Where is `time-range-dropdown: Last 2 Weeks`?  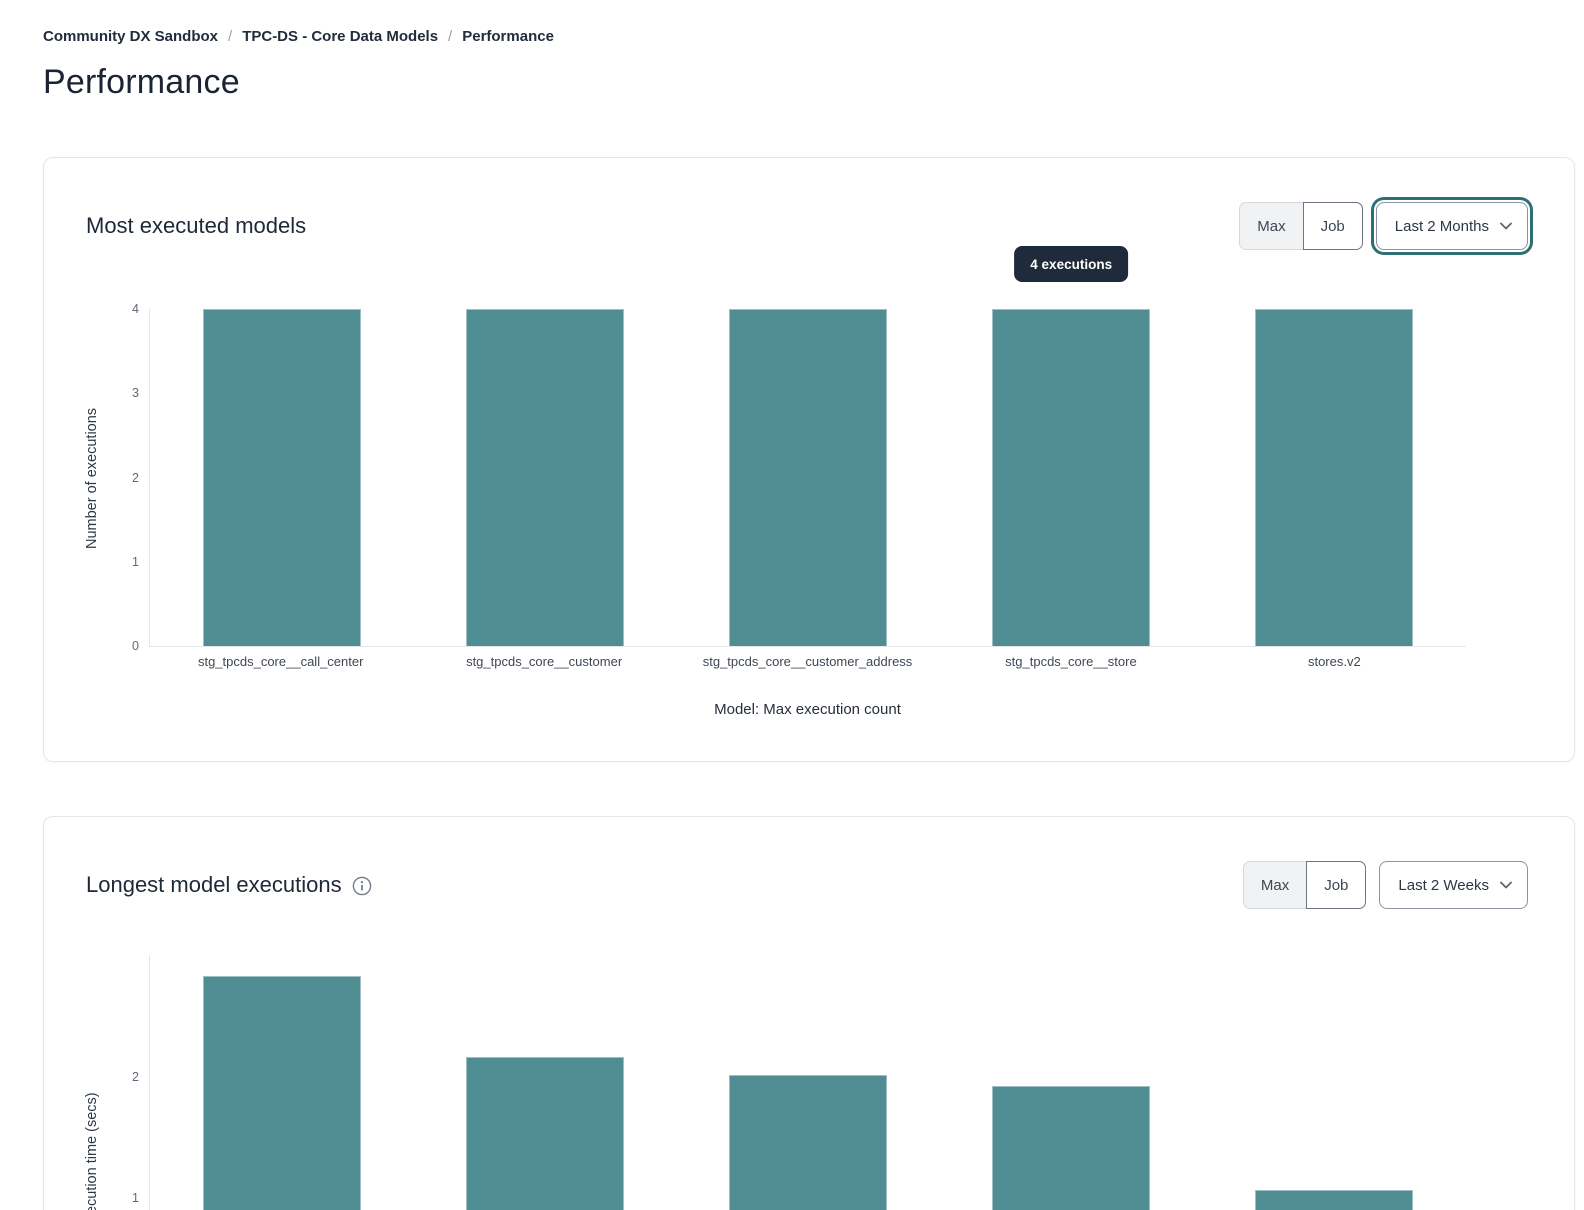
time-range-dropdown: Last 2 Weeks is located at coordinates (1453, 885).